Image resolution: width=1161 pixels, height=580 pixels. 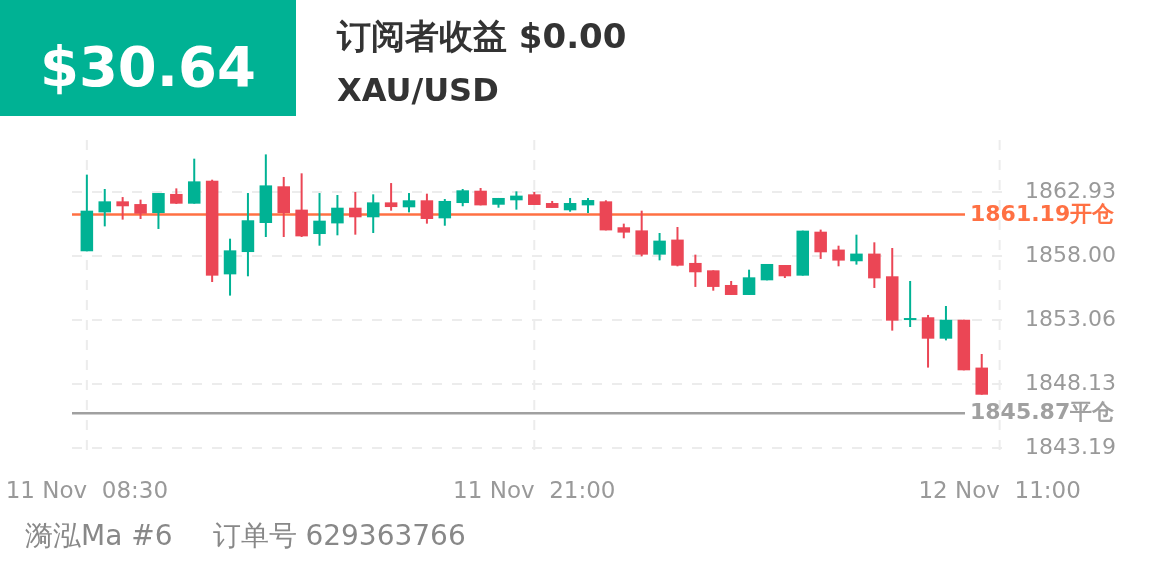 I want to click on y-tick-label: 1862.93, so click(x=1070, y=190).